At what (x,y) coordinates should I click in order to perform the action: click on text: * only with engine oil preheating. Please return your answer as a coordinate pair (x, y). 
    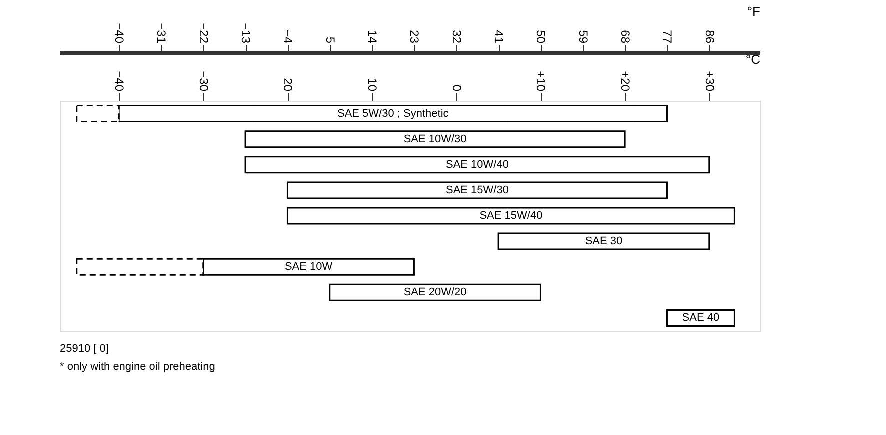
    Looking at the image, I should click on (138, 367).